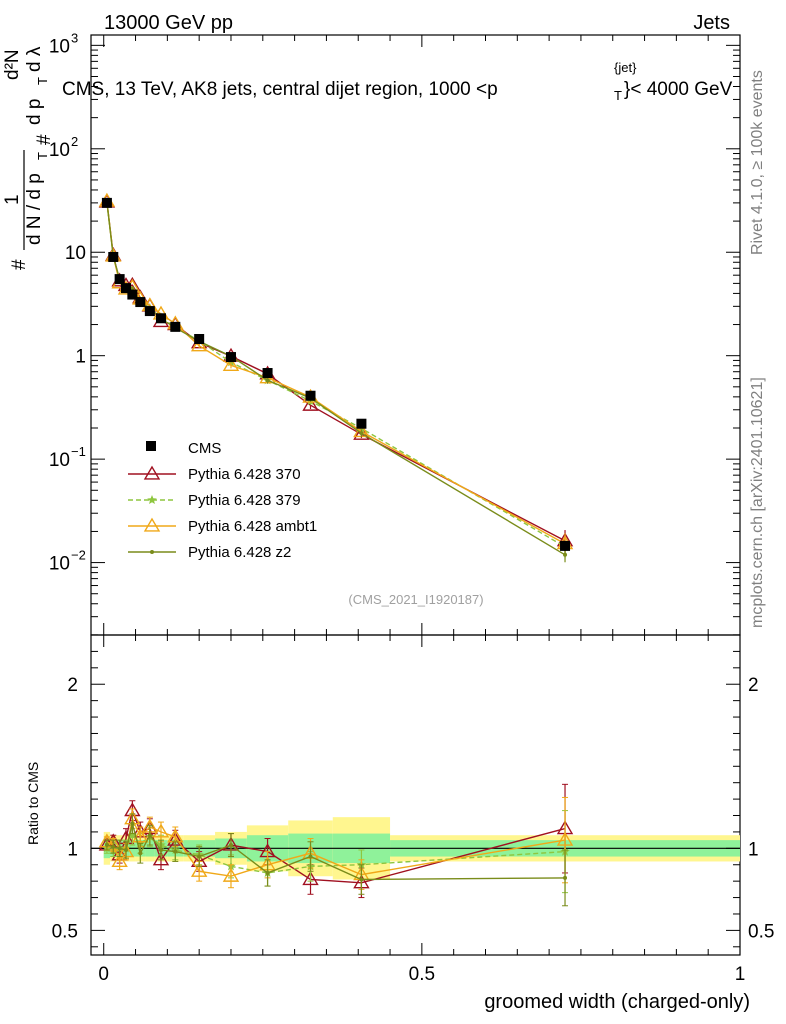 Image resolution: width=786 pixels, height=1024 pixels. I want to click on legend-label-cms: CMS, so click(204, 448).